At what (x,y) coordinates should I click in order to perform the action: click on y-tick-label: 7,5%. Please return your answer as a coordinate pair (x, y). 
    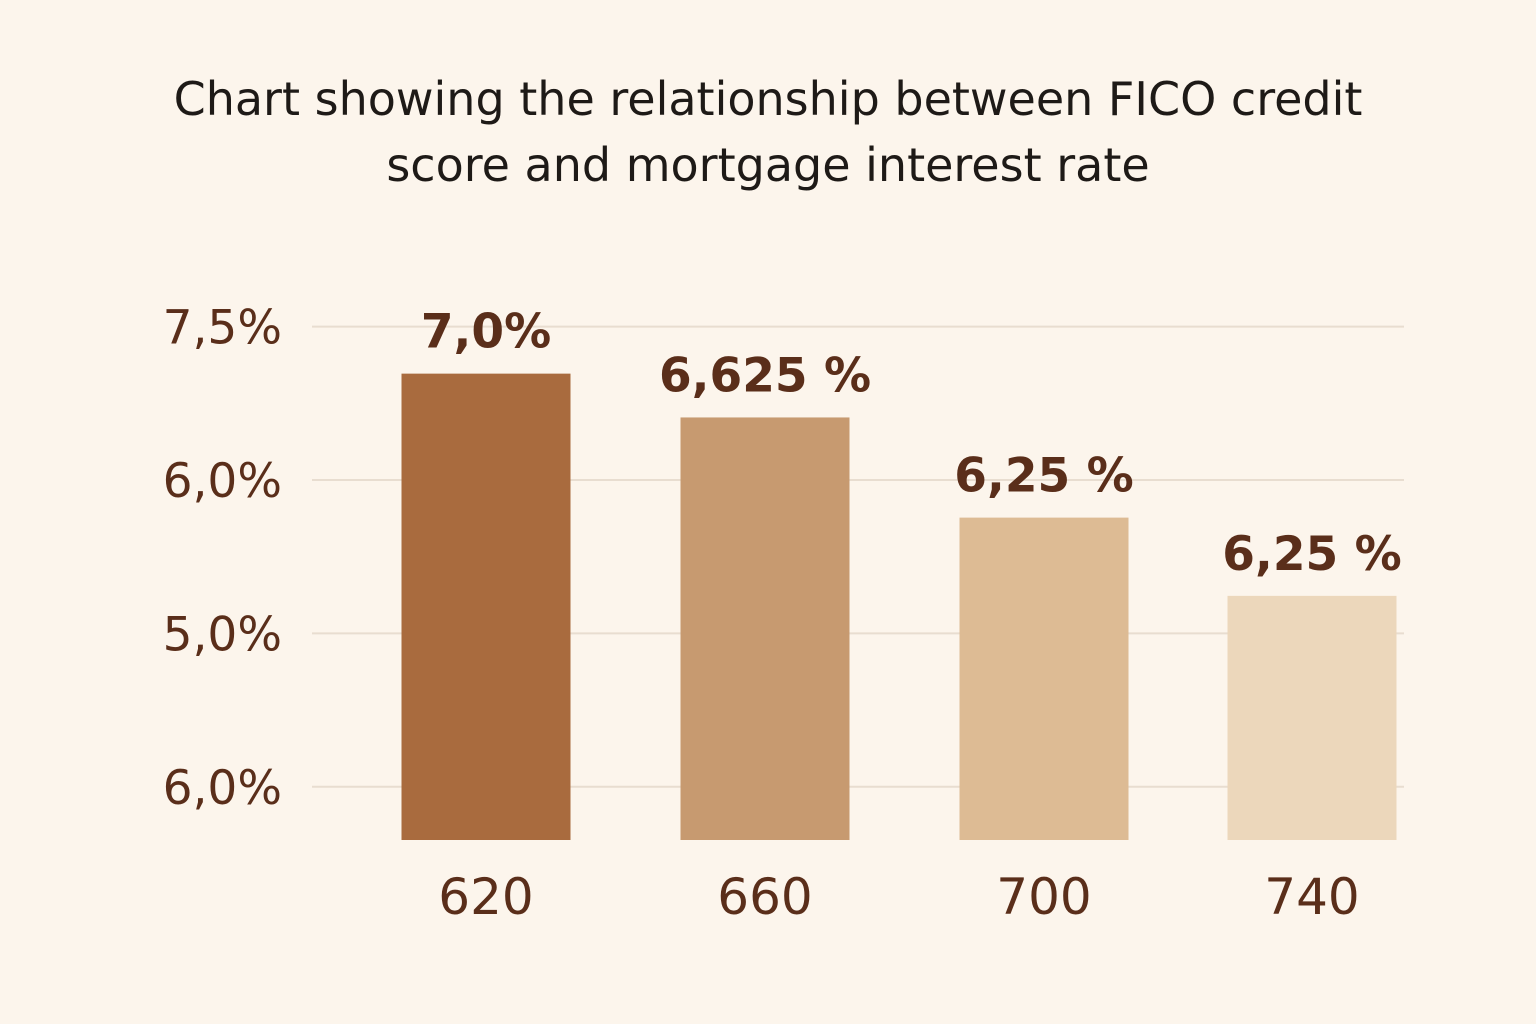
    Looking at the image, I should click on (222, 328).